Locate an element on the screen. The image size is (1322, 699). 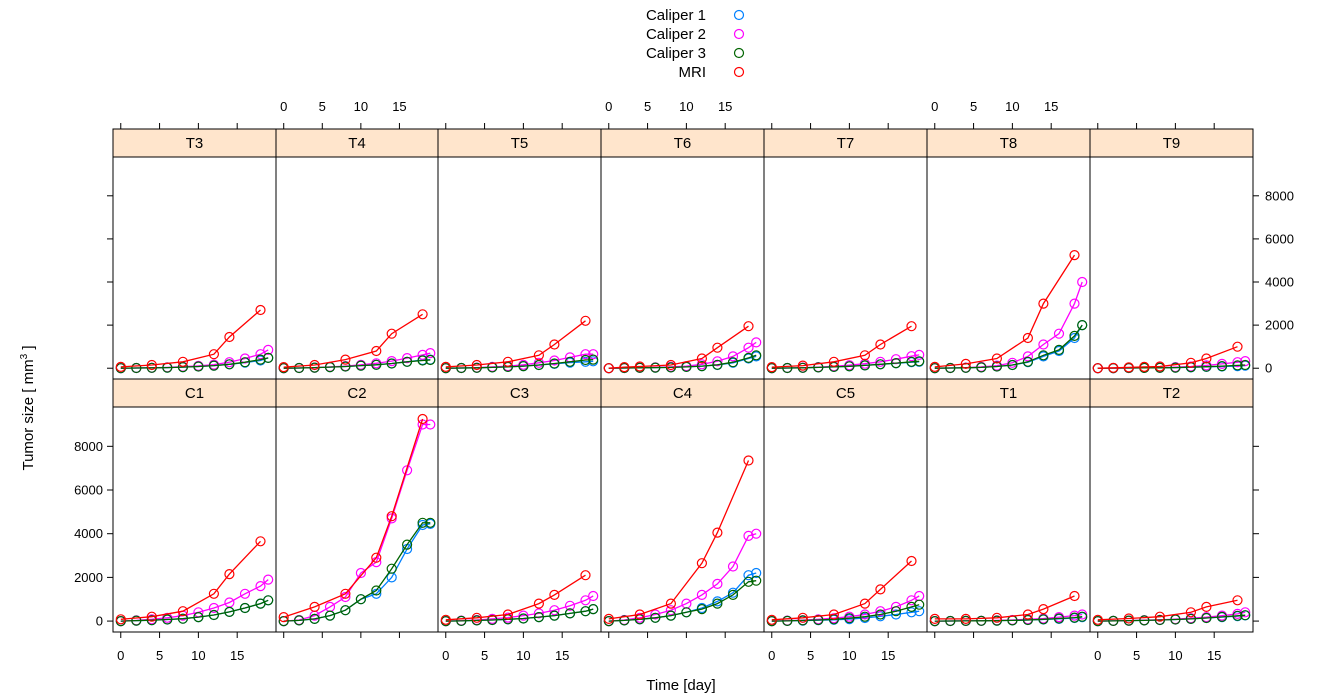
y-tick-label-left: 6000 is located at coordinates (88, 490).